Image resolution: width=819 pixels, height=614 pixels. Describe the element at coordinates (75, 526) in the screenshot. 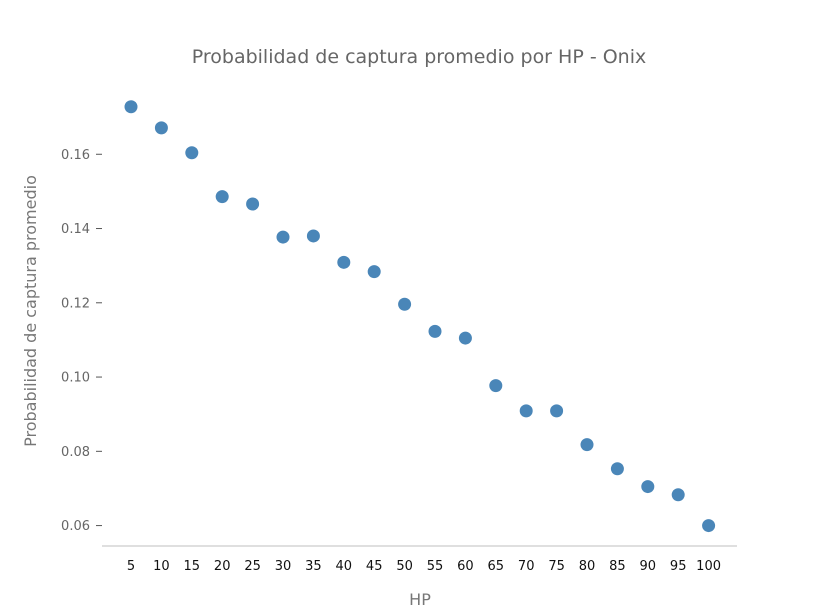

I see `y-tick-label: 0.06` at that location.